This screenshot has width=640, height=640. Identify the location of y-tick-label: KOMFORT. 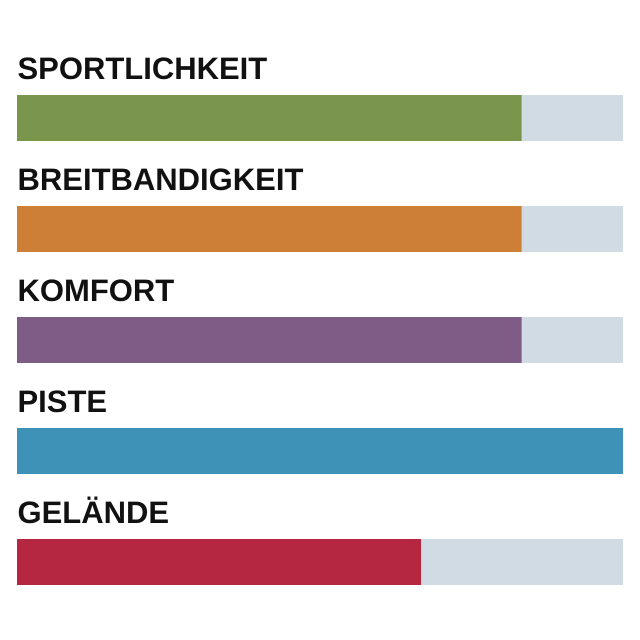
(96, 290).